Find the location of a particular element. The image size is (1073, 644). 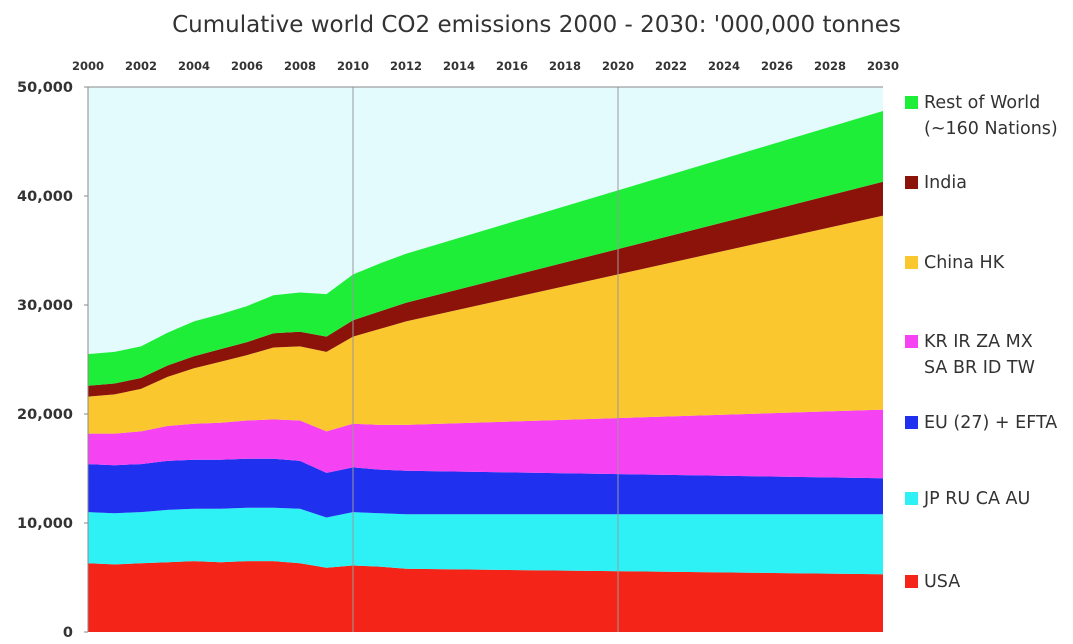

series-area-eu-27-efta is located at coordinates (485, 488).